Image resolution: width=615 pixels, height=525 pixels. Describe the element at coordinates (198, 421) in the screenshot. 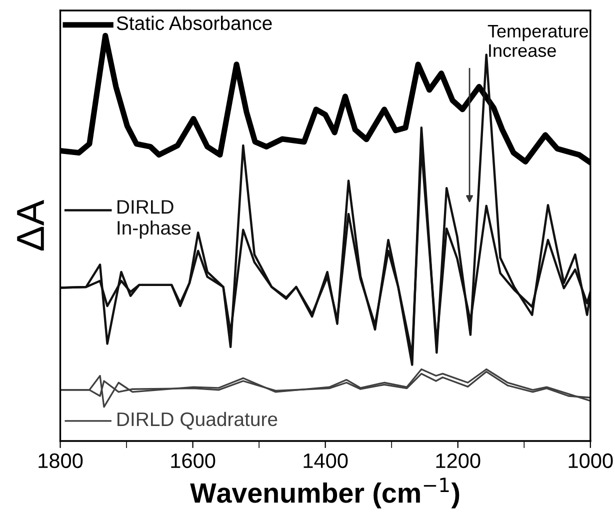

I see `legend-label: DIRLD Quadrature` at that location.